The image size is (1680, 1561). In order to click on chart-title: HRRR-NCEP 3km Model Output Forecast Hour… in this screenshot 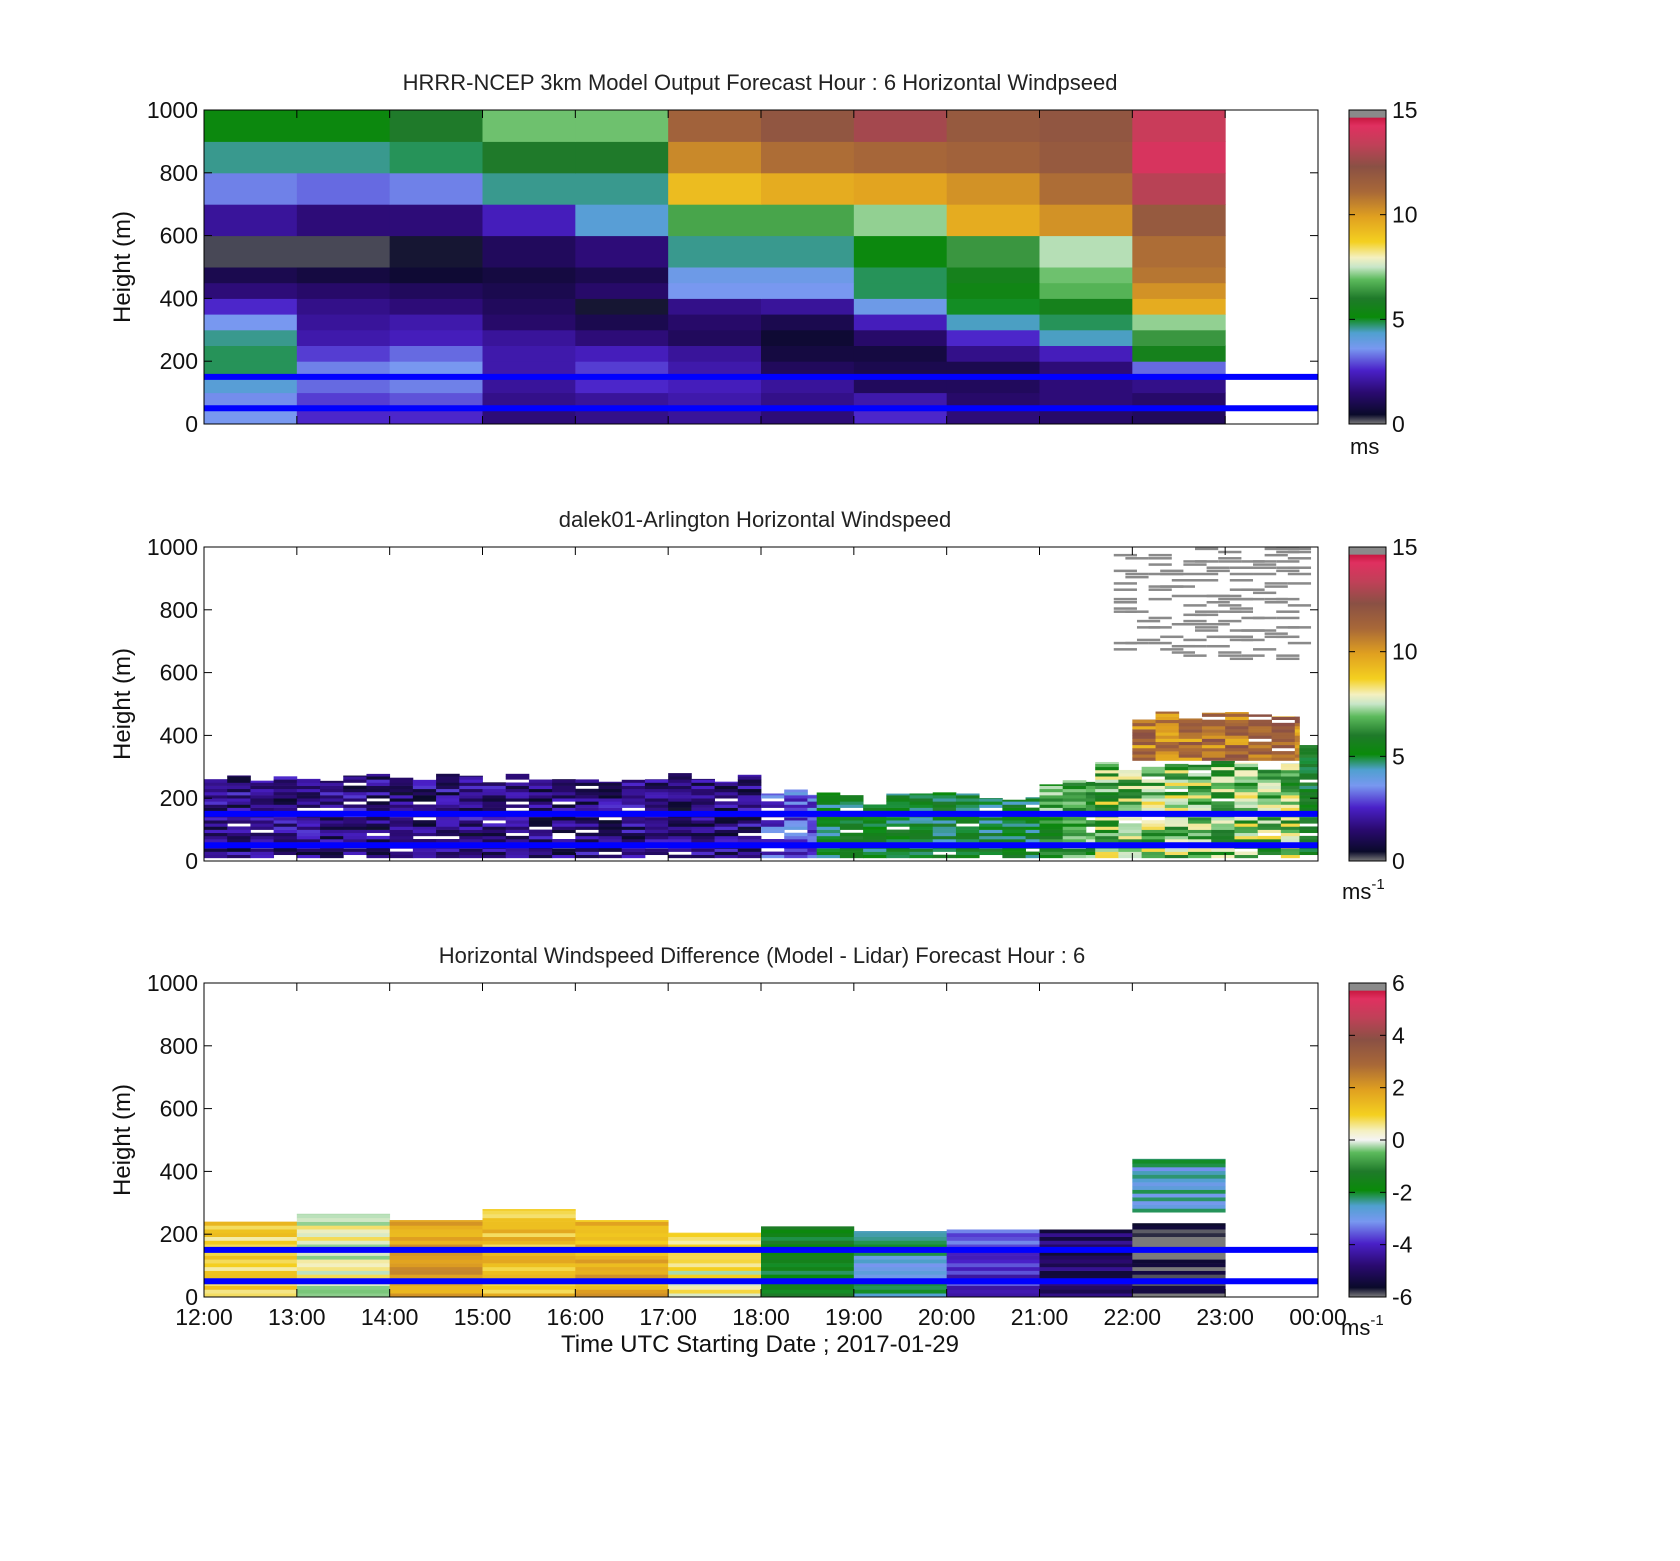, I will do `click(760, 82)`.